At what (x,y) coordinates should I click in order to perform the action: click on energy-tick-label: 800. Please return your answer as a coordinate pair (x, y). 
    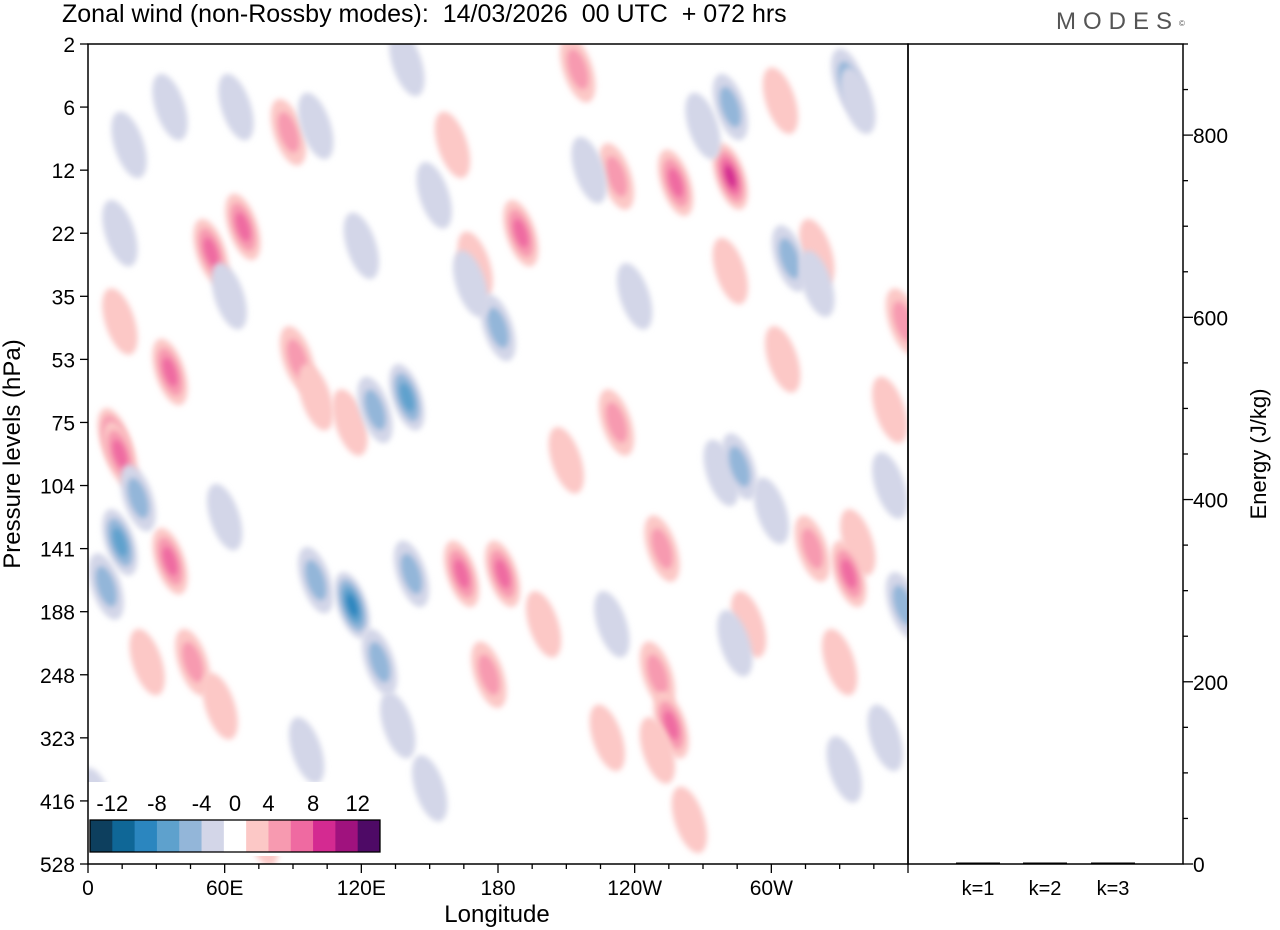
    Looking at the image, I should click on (1210, 136).